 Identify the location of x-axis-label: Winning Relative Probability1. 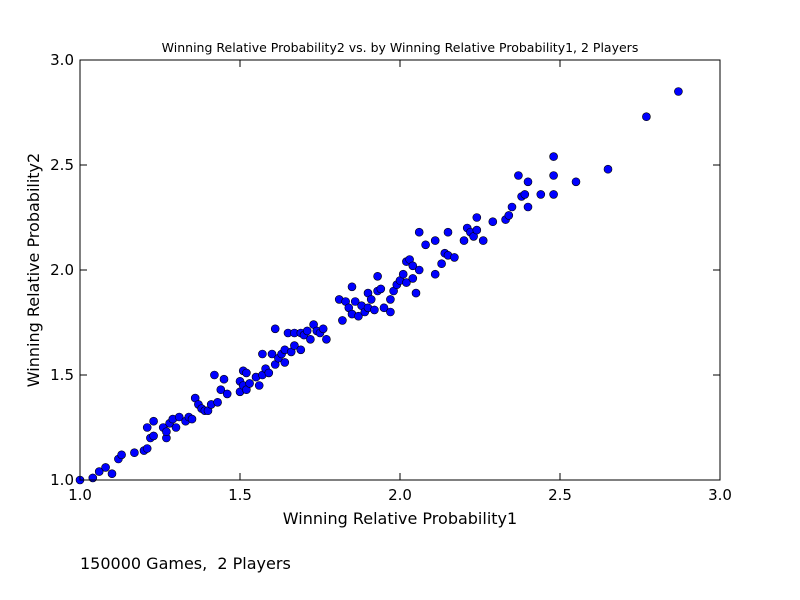
(400, 518).